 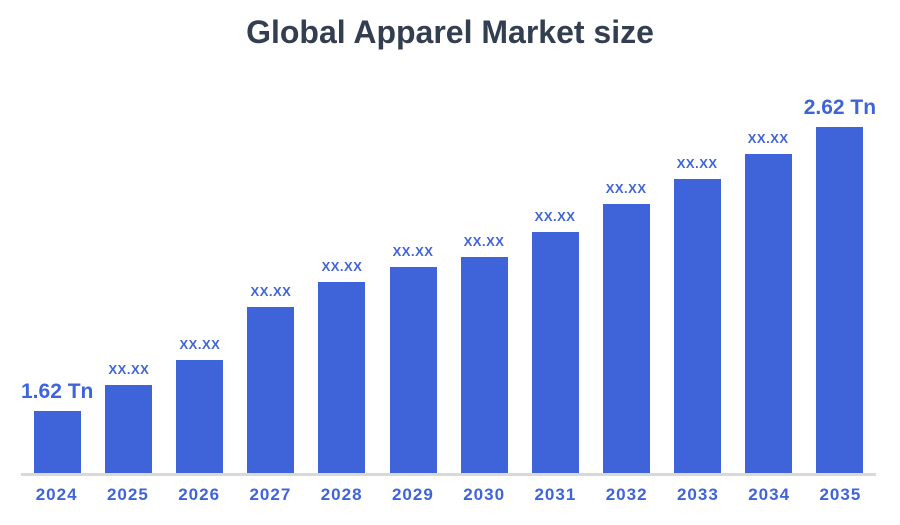 What do you see at coordinates (697, 494) in the screenshot?
I see `x-axis-label: 2033` at bounding box center [697, 494].